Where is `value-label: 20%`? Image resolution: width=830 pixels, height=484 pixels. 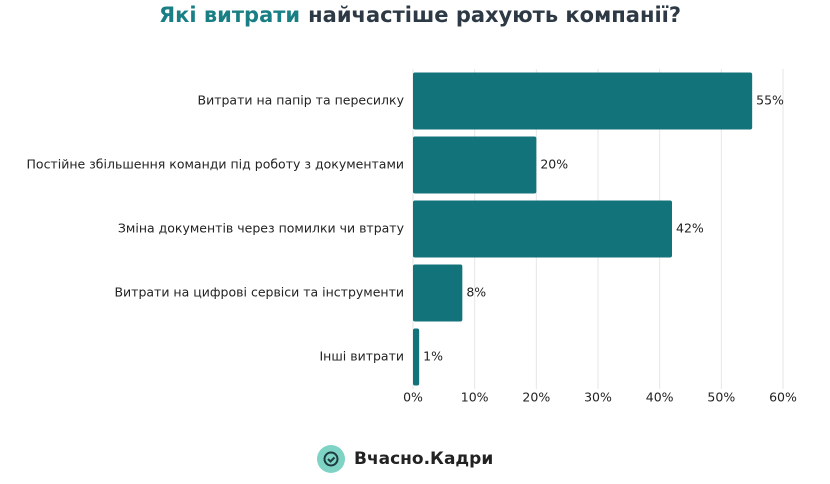
value-label: 20% is located at coordinates (554, 164).